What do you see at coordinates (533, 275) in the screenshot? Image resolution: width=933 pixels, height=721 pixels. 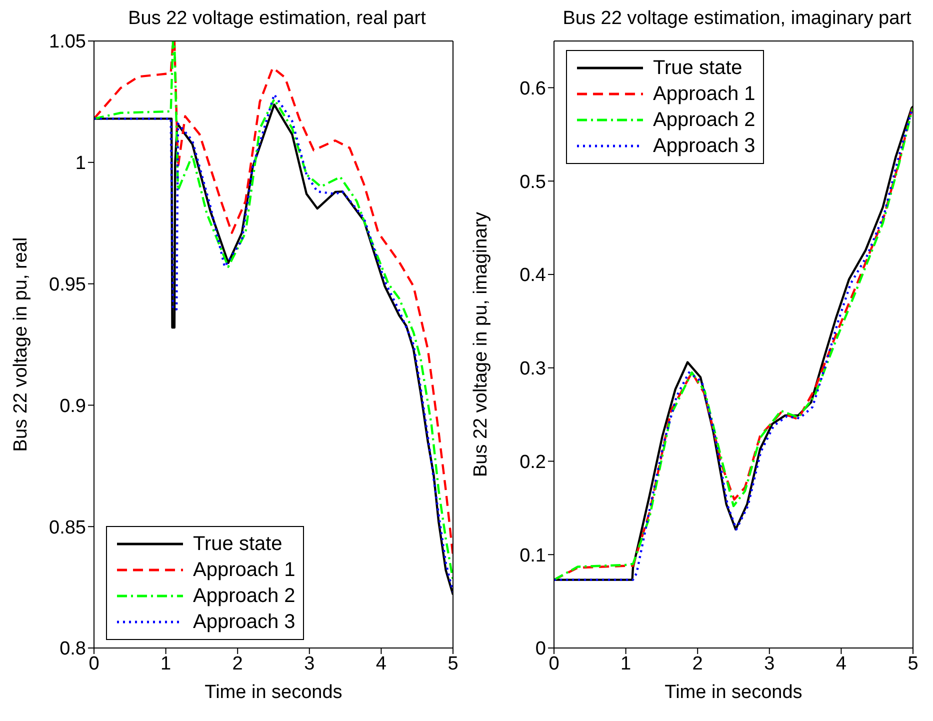 I see `y-tick-label: 0.4` at bounding box center [533, 275].